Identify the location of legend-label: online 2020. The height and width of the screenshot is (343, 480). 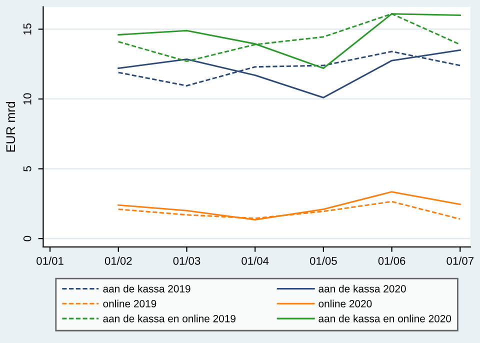
(345, 304).